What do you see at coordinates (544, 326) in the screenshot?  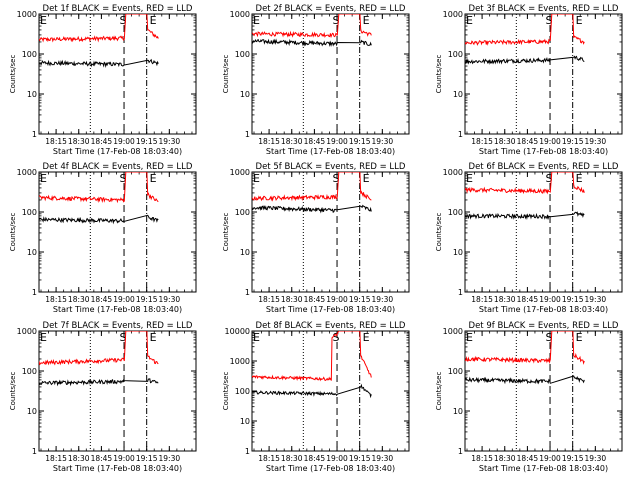 I see `chart-title: Det 9f BLACK = Events, RED = LLD` at bounding box center [544, 326].